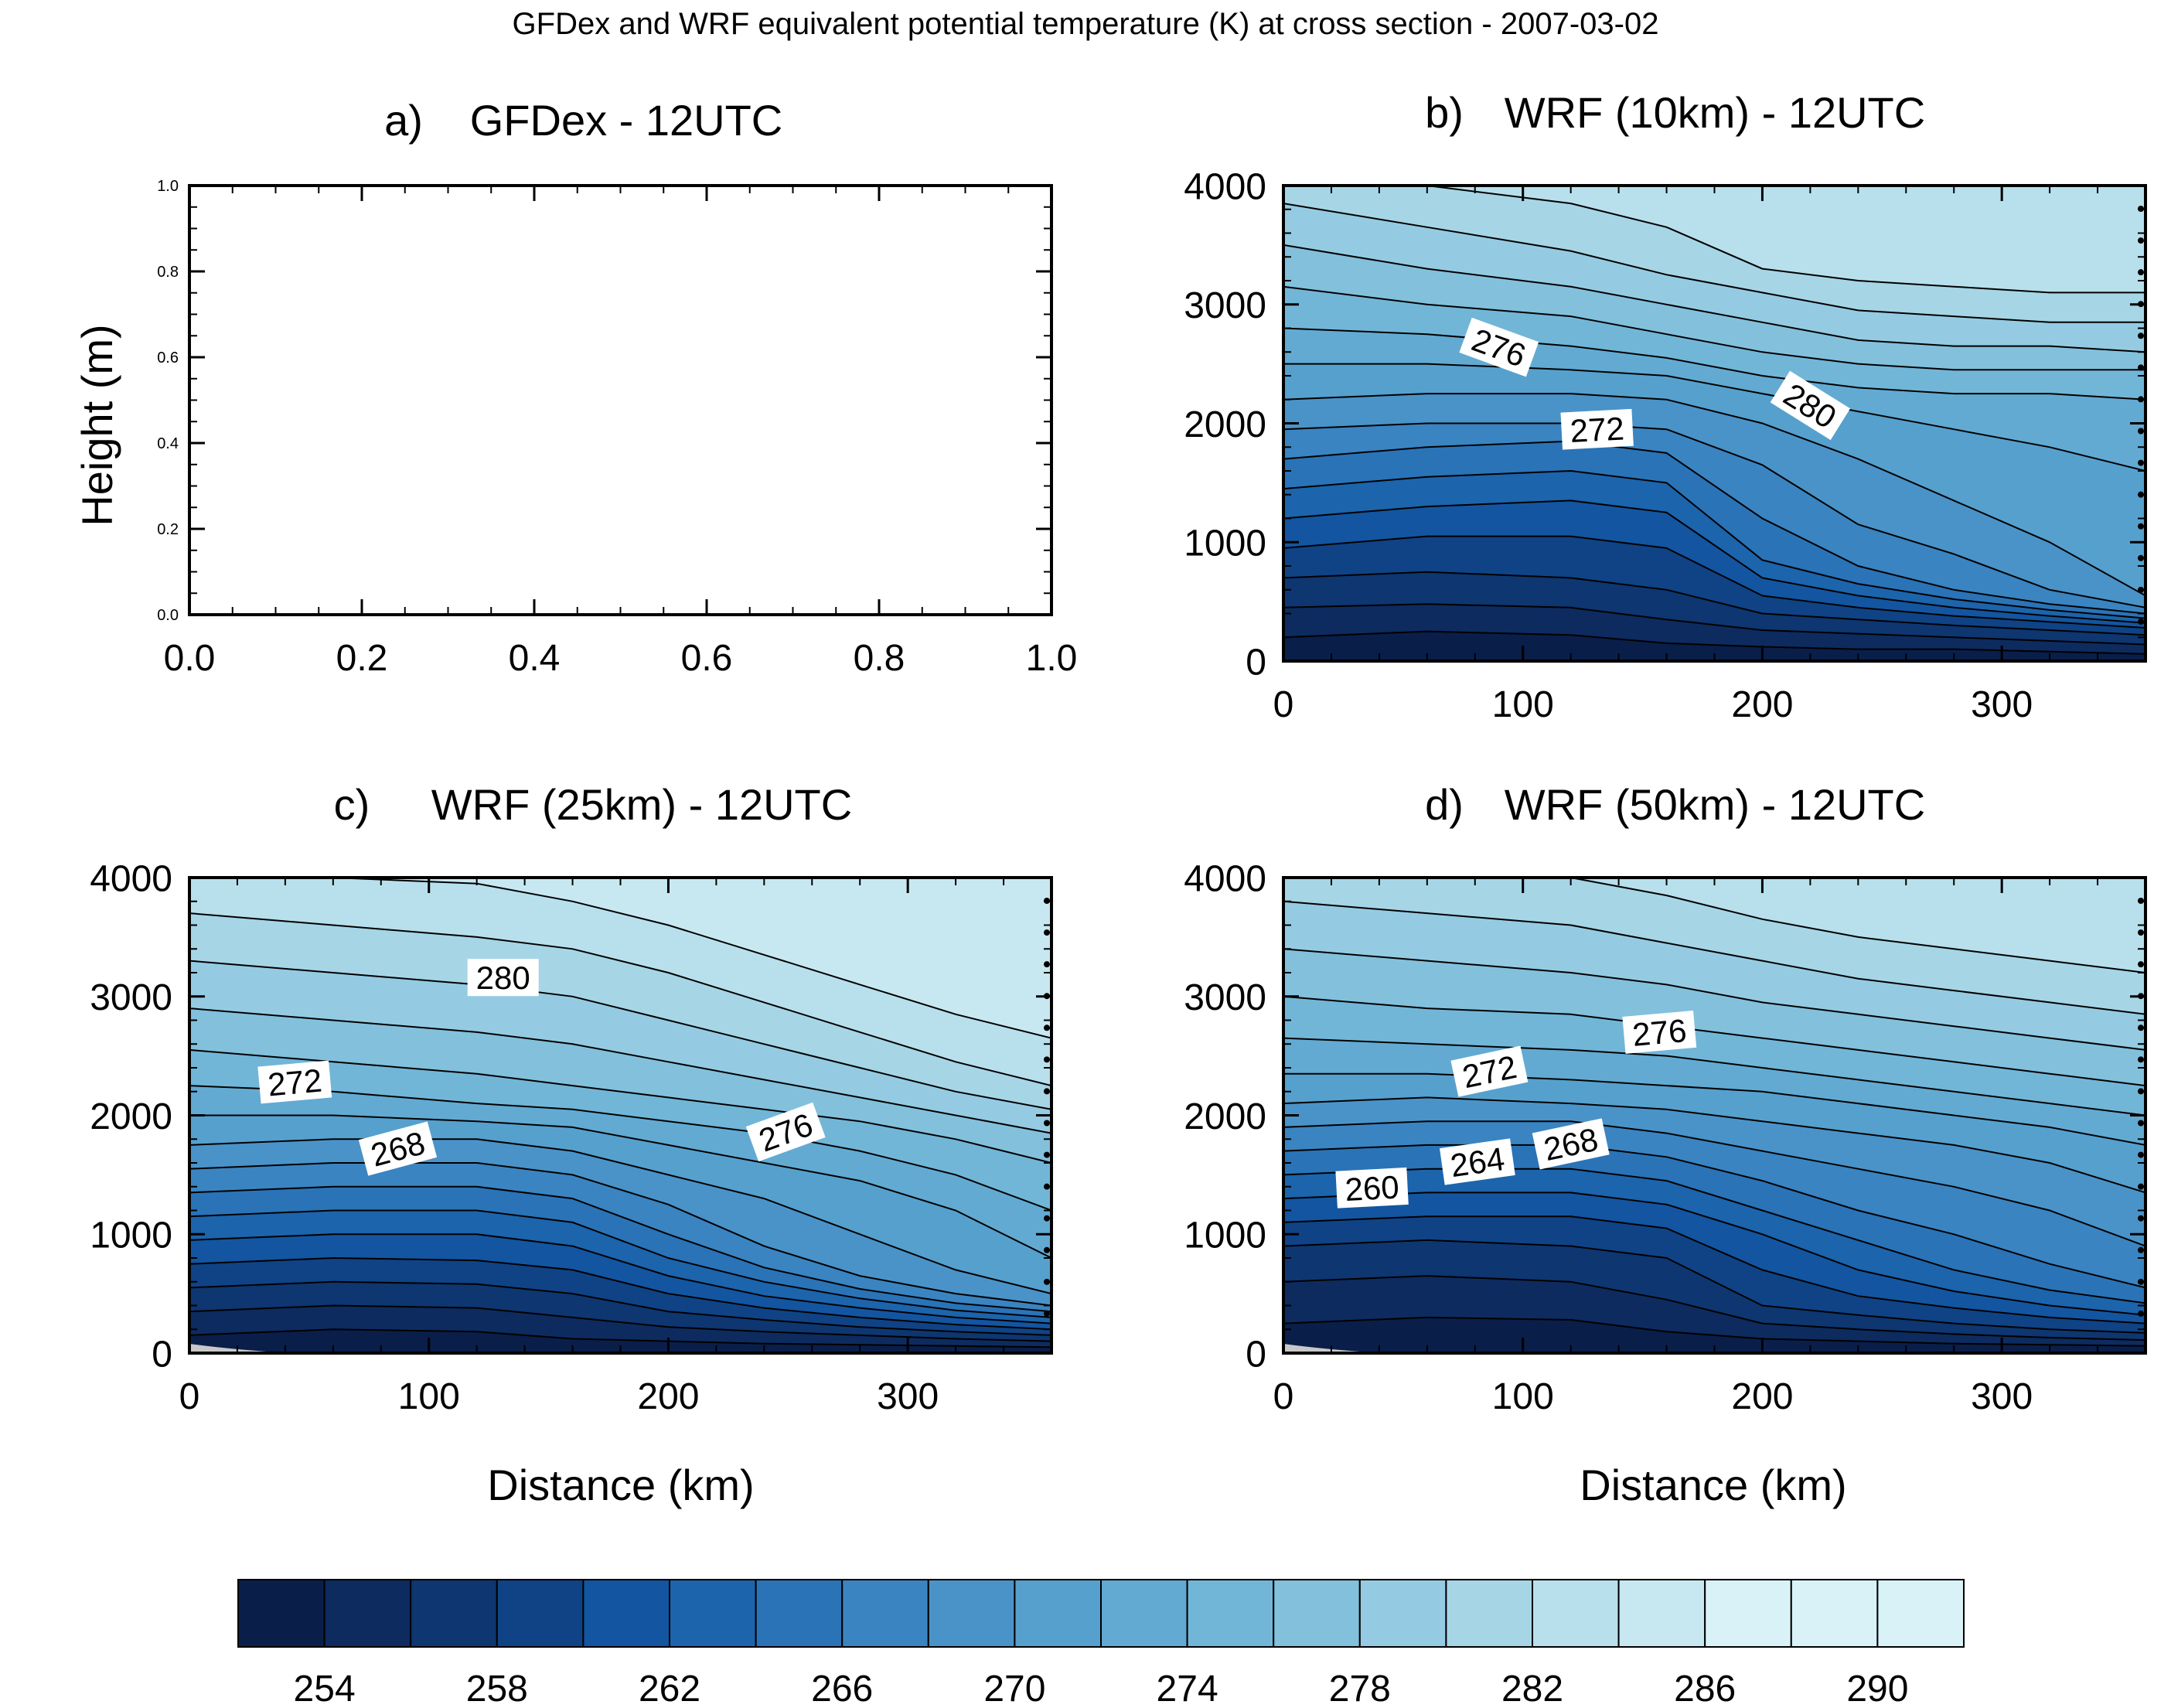 Image resolution: width=2171 pixels, height=1708 pixels. Describe the element at coordinates (325, 1688) in the screenshot. I see `colorbar-label: 254` at that location.